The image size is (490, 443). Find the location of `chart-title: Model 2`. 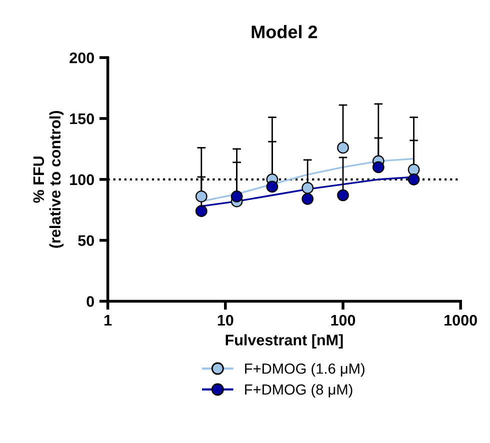

chart-title: Model 2 is located at coordinates (285, 31).